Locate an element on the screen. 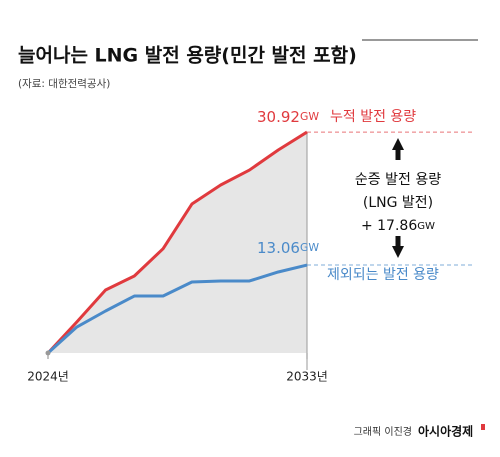 This screenshot has width=500, height=457. x-tick-label: 2033년 is located at coordinates (307, 377).